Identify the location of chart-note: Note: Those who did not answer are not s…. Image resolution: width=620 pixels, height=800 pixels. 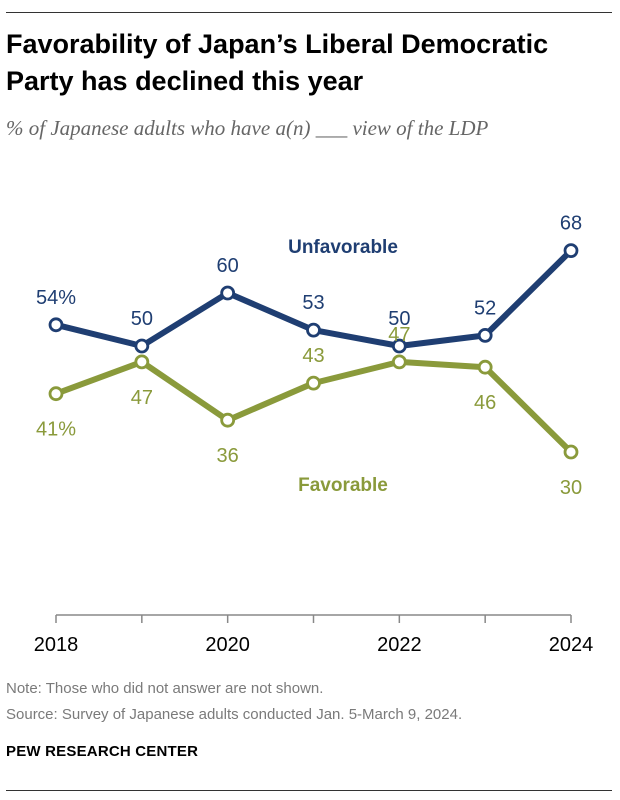
(165, 688).